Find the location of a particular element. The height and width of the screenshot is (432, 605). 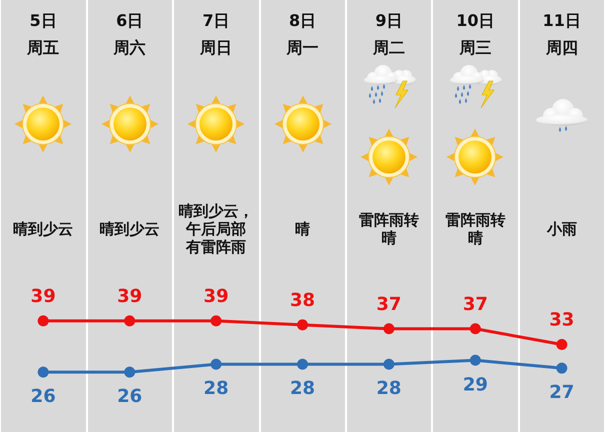

x-tick-label: 7日周日 is located at coordinates (215, 34).